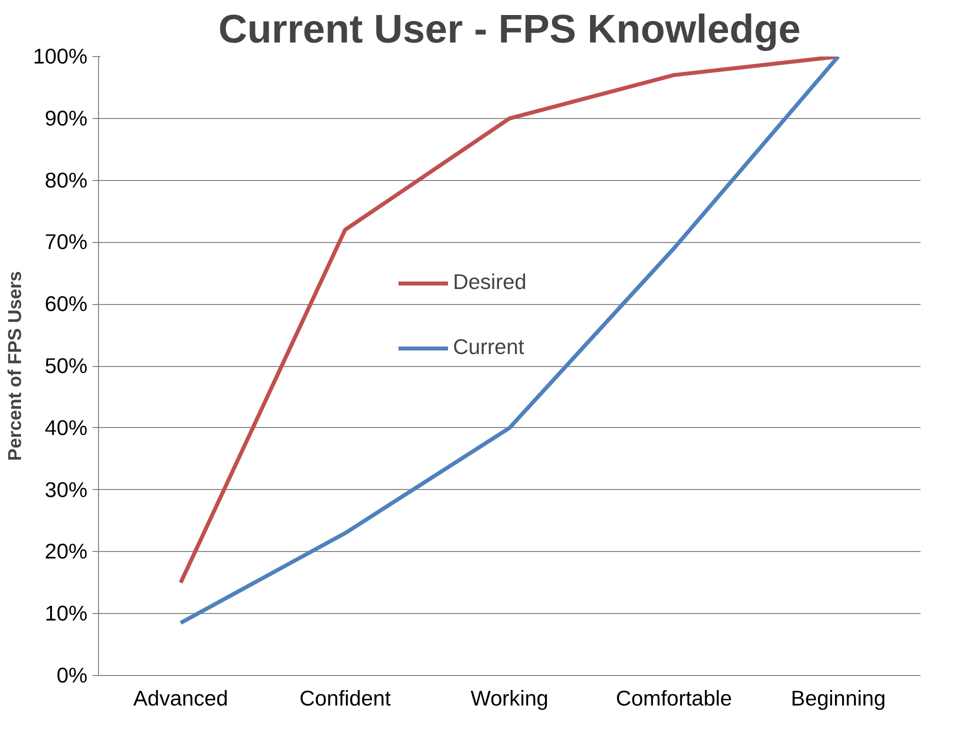 The image size is (974, 730). Describe the element at coordinates (66, 366) in the screenshot. I see `y-tick-label: 50%` at that location.